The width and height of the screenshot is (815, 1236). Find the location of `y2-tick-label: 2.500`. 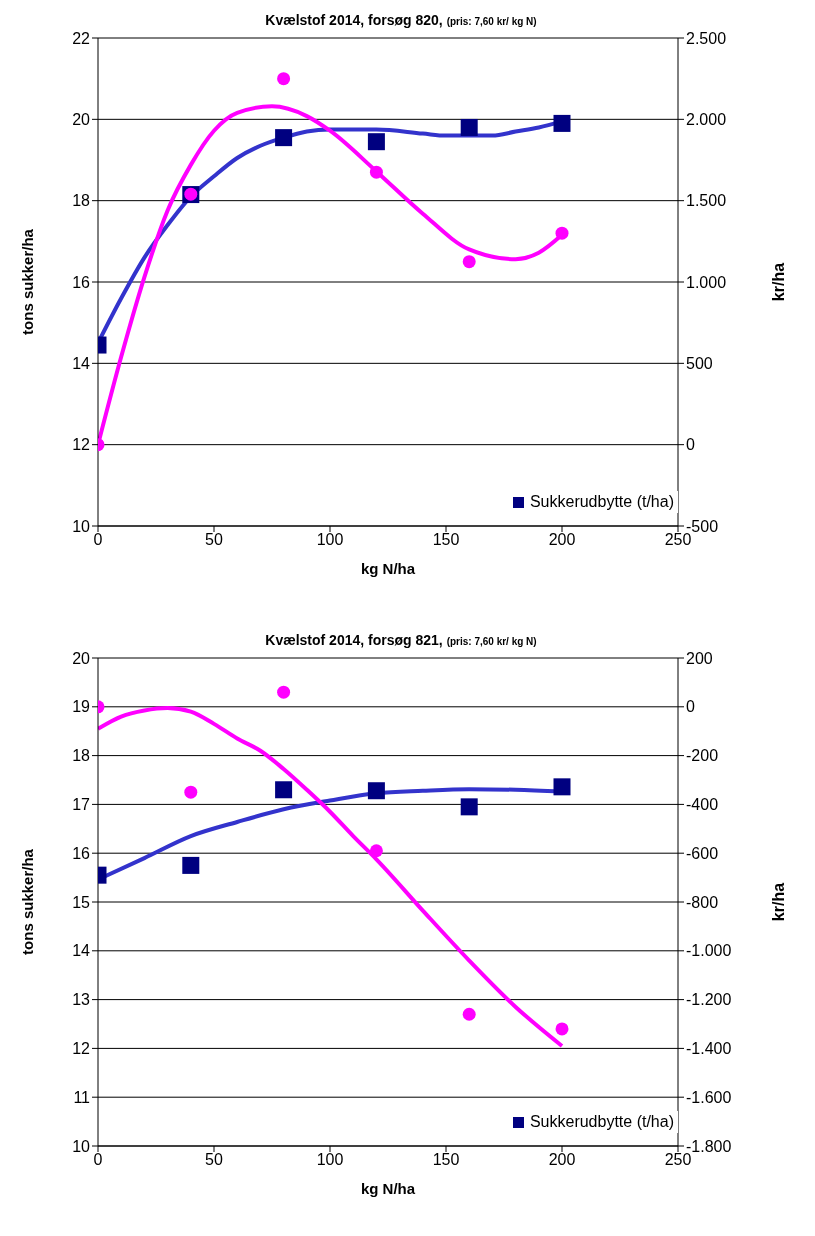

y2-tick-label: 2.500 is located at coordinates (706, 38).